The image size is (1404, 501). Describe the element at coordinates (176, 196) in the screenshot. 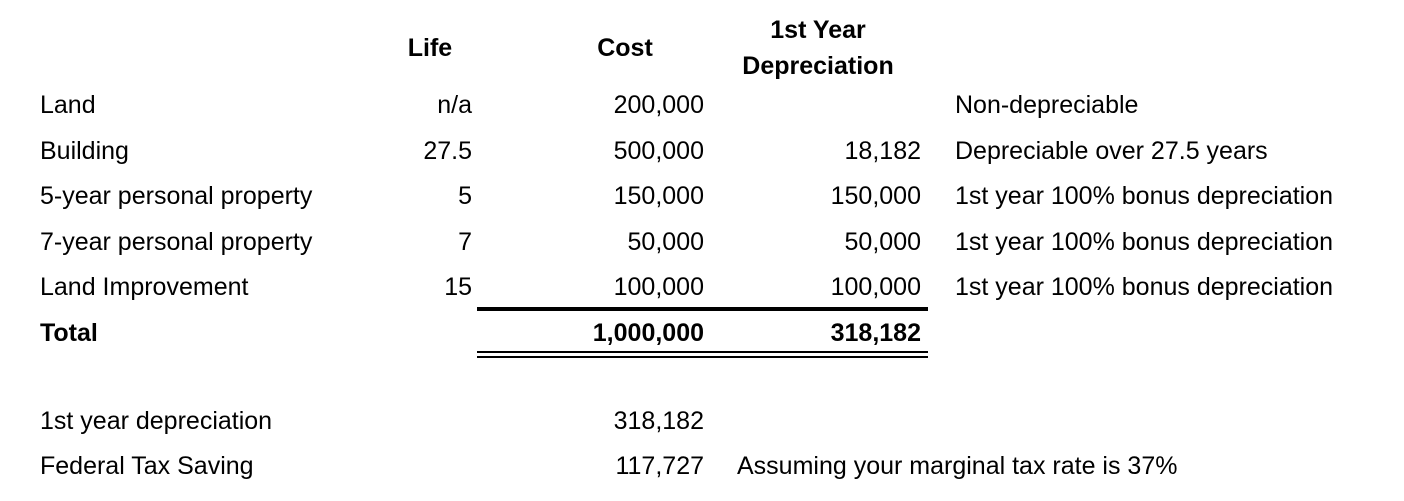

I see `row-label-5yr: 5-year personal property` at that location.